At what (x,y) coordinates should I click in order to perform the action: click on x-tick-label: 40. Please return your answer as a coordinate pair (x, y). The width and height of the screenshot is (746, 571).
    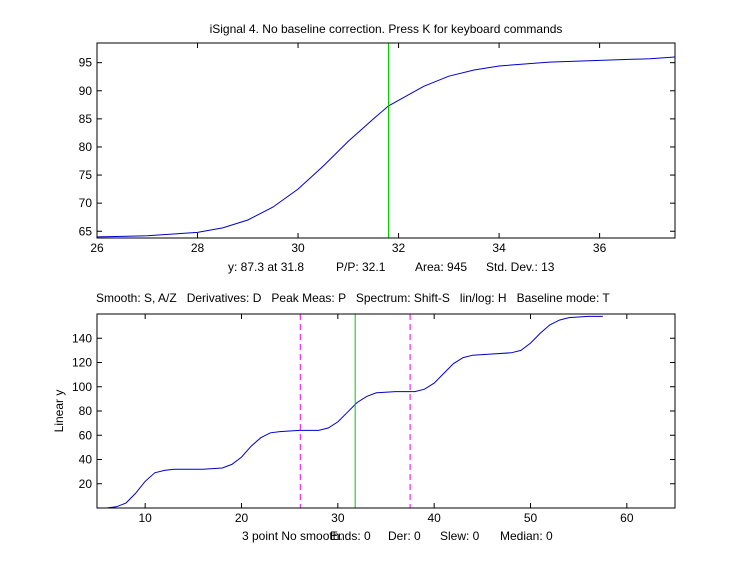
    Looking at the image, I should click on (434, 518).